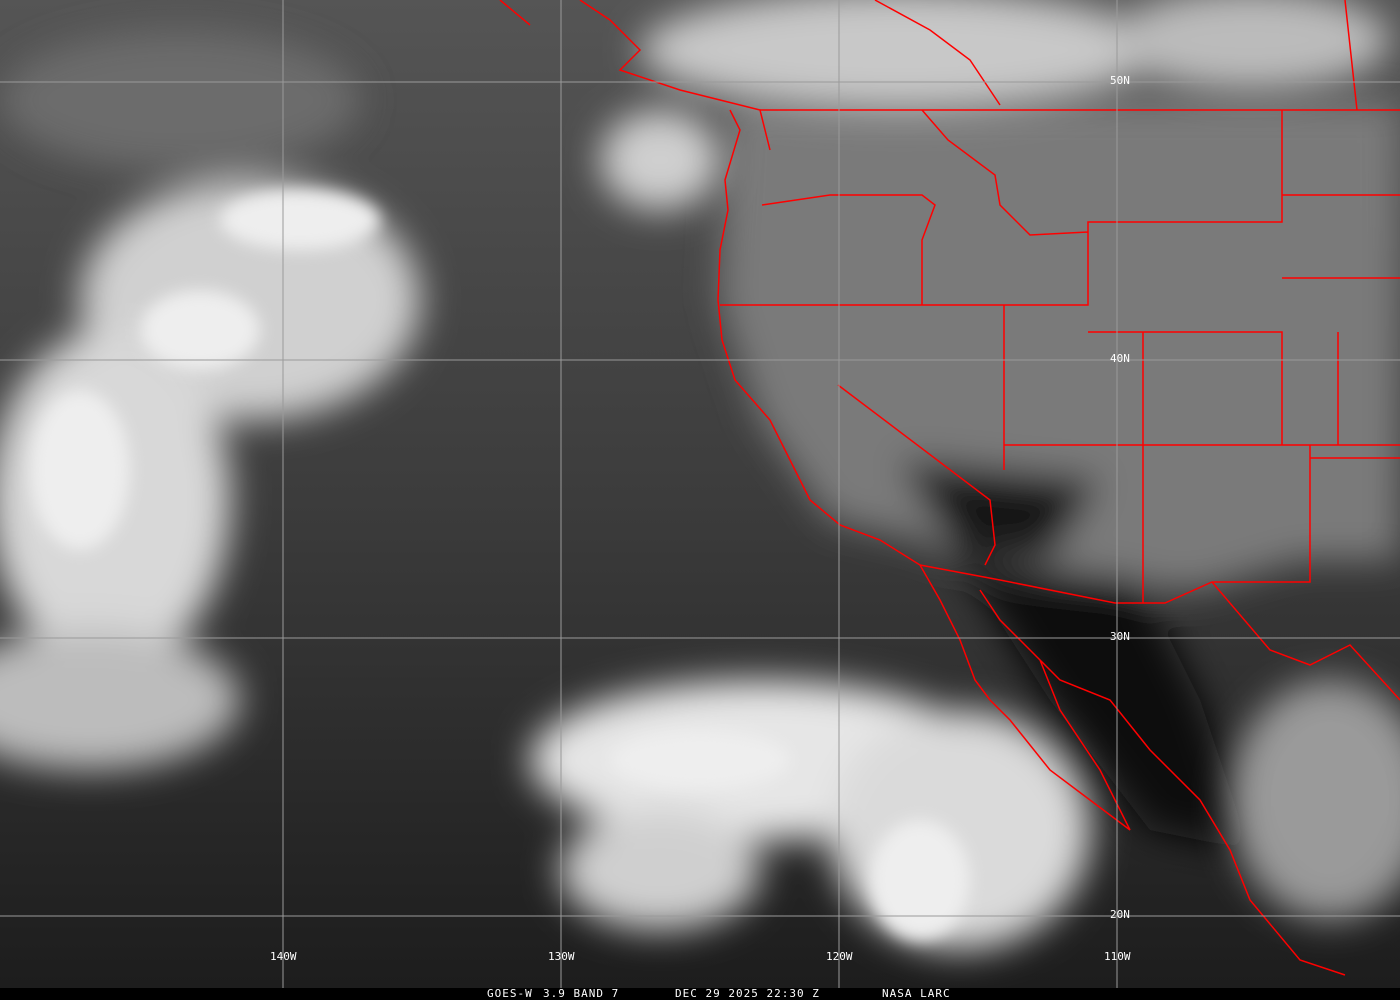 The height and width of the screenshot is (1000, 1400). What do you see at coordinates (1120, 636) in the screenshot?
I see `lat-label-30n: 30N` at bounding box center [1120, 636].